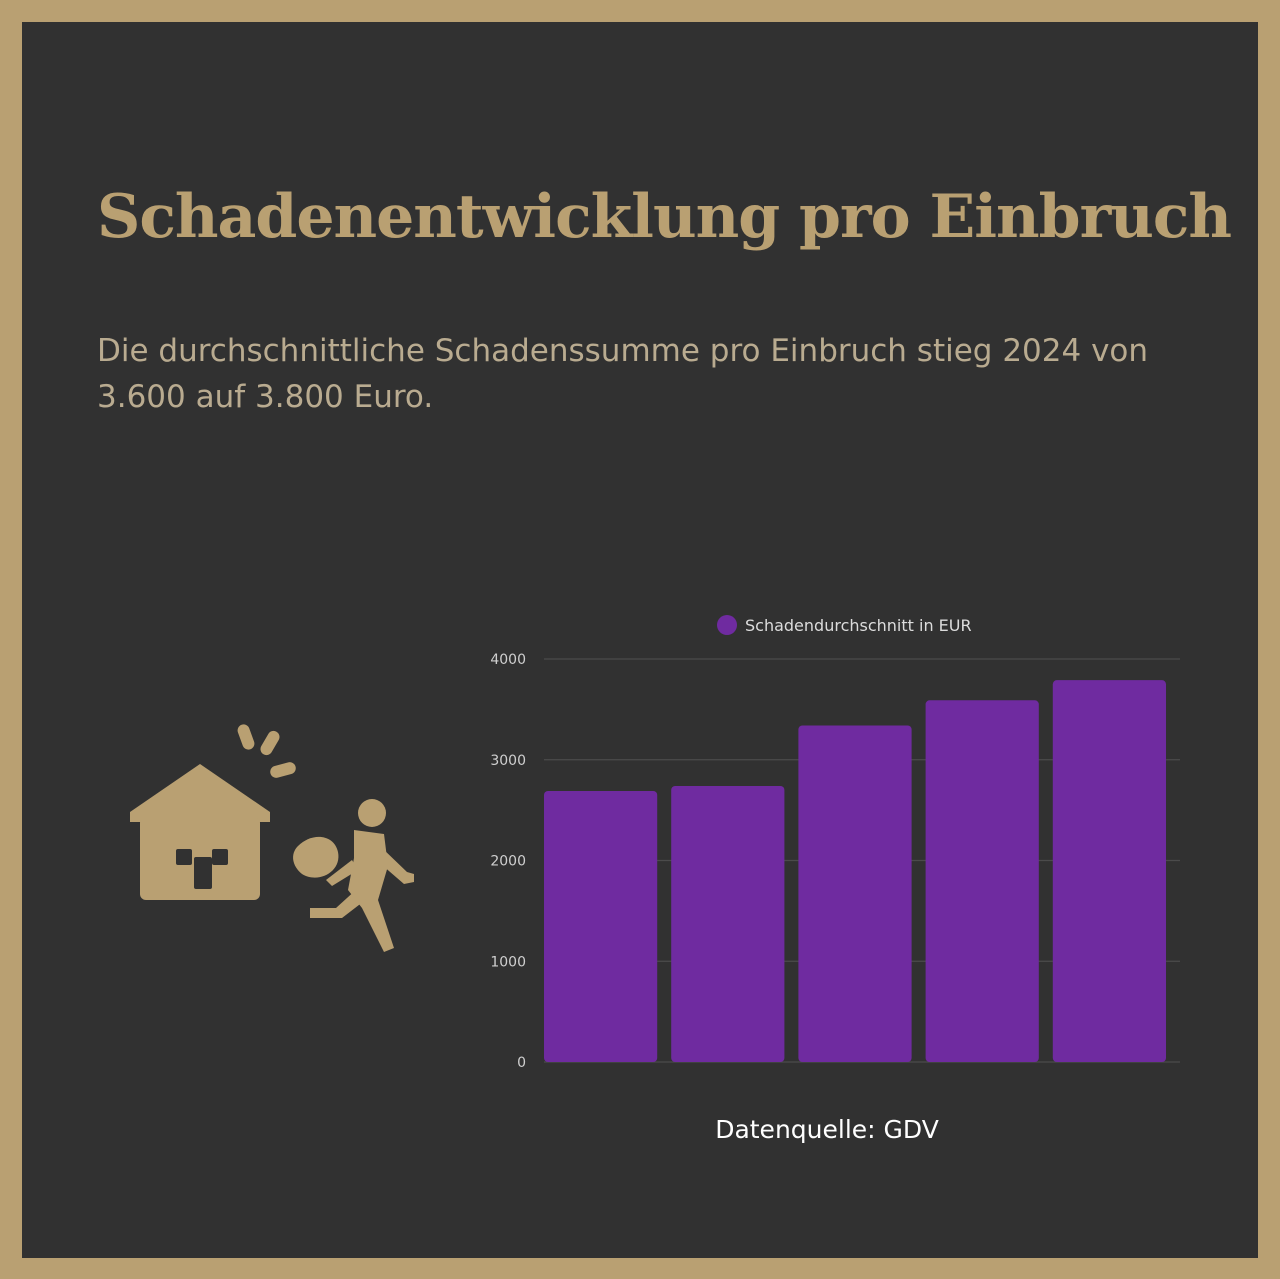 This screenshot has height=1279, width=1280. What do you see at coordinates (1109, 871) in the screenshot?
I see `bar-2024` at bounding box center [1109, 871].